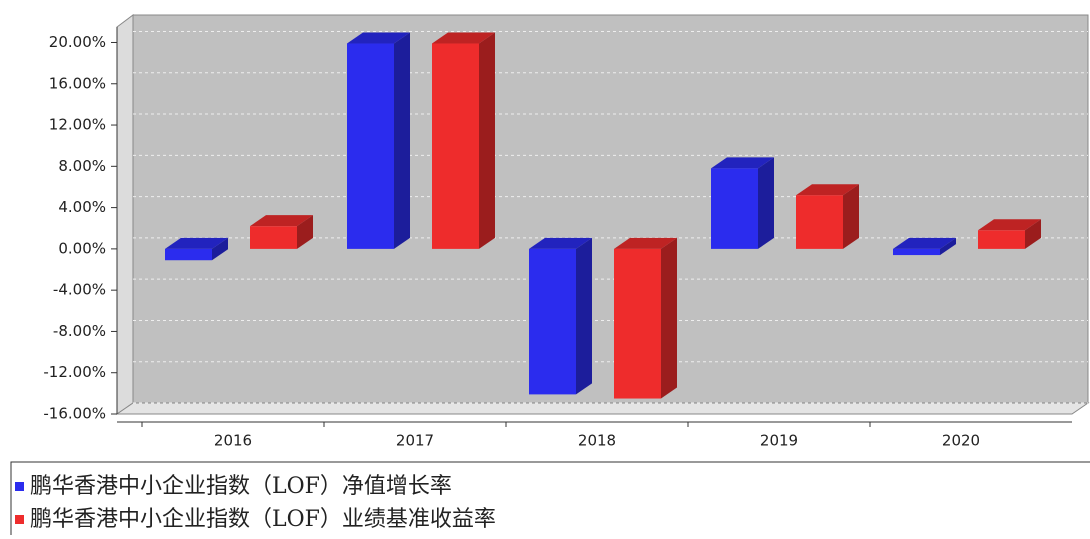 This screenshot has width=1090, height=539. I want to click on legend-label: 鹏华香港中小企业指数（LOF）净值增长率, so click(241, 486).